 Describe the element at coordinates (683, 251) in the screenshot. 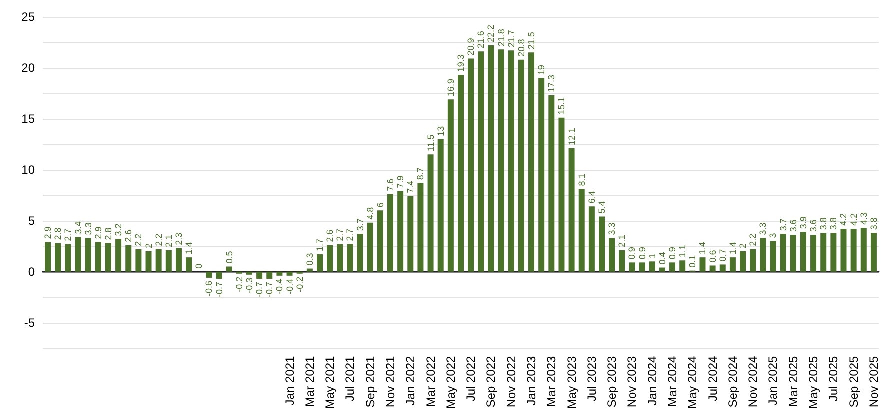

I see `data-label: 1.1` at that location.